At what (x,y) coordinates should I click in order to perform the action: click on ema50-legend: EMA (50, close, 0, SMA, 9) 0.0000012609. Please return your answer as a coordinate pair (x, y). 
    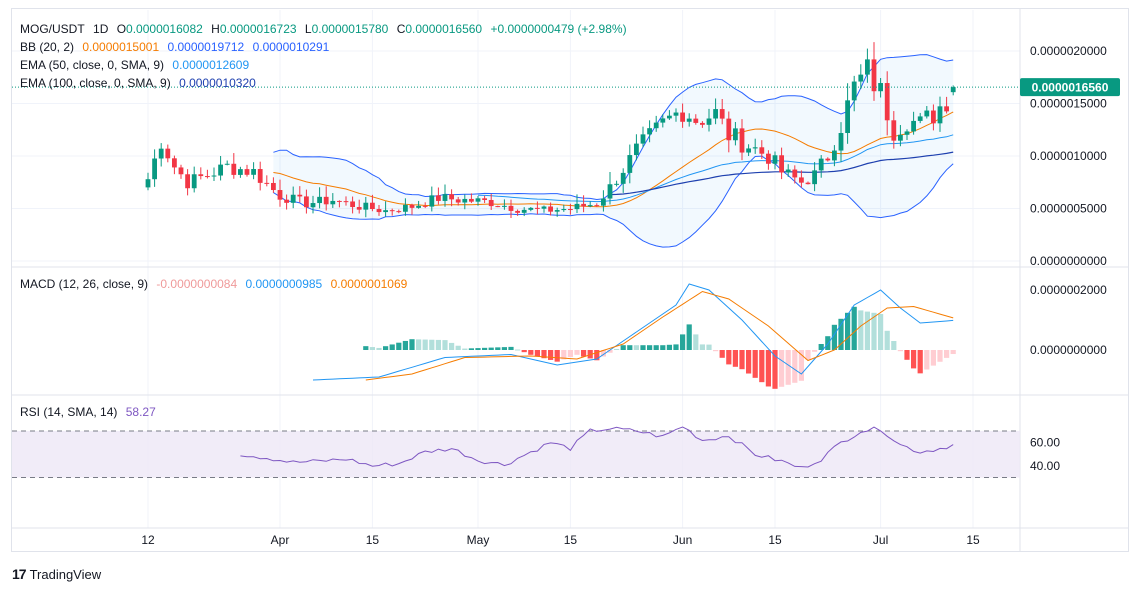
    Looking at the image, I should click on (137, 65).